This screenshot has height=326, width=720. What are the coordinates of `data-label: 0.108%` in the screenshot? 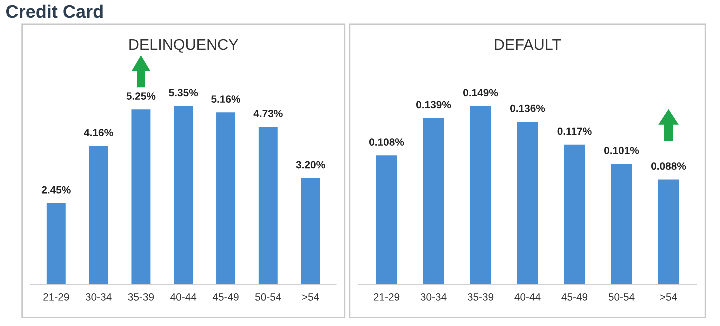 It's located at (387, 142).